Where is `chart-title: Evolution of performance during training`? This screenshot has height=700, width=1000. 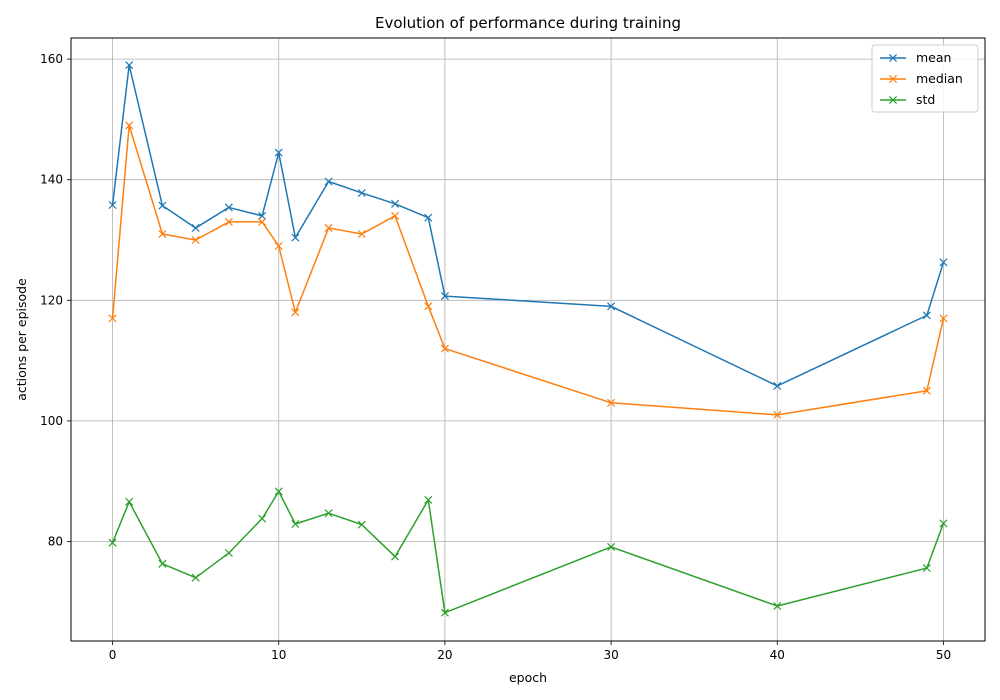
chart-title: Evolution of performance during training is located at coordinates (528, 23).